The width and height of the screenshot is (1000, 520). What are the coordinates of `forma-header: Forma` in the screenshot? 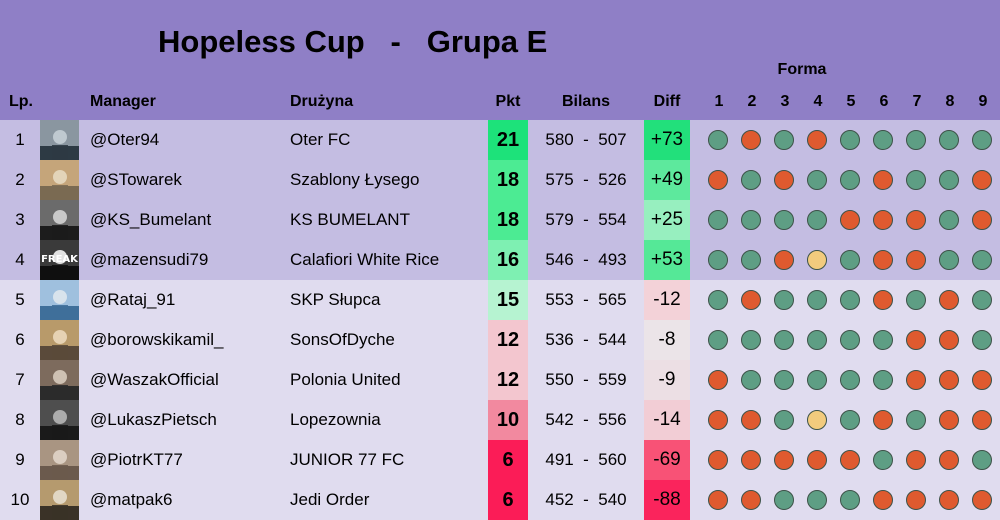 It's located at (802, 69).